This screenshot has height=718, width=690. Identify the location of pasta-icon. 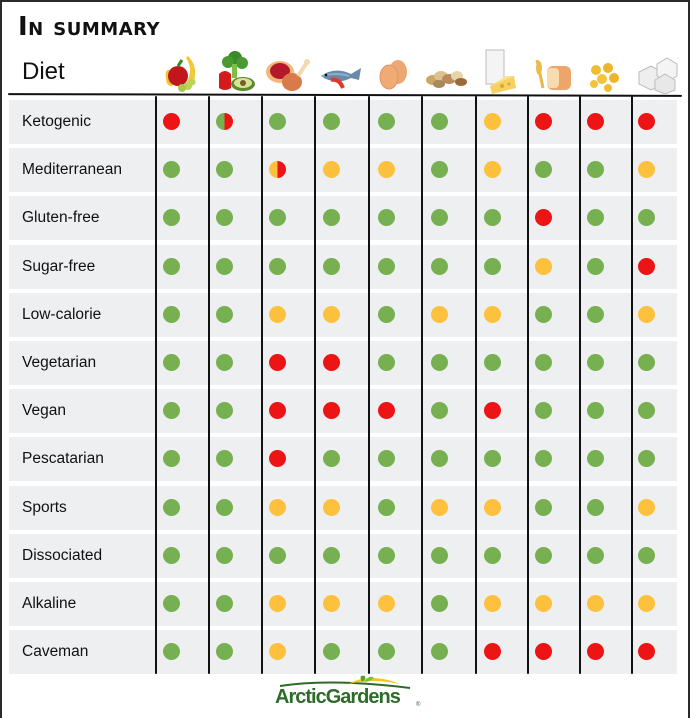
(605, 66).